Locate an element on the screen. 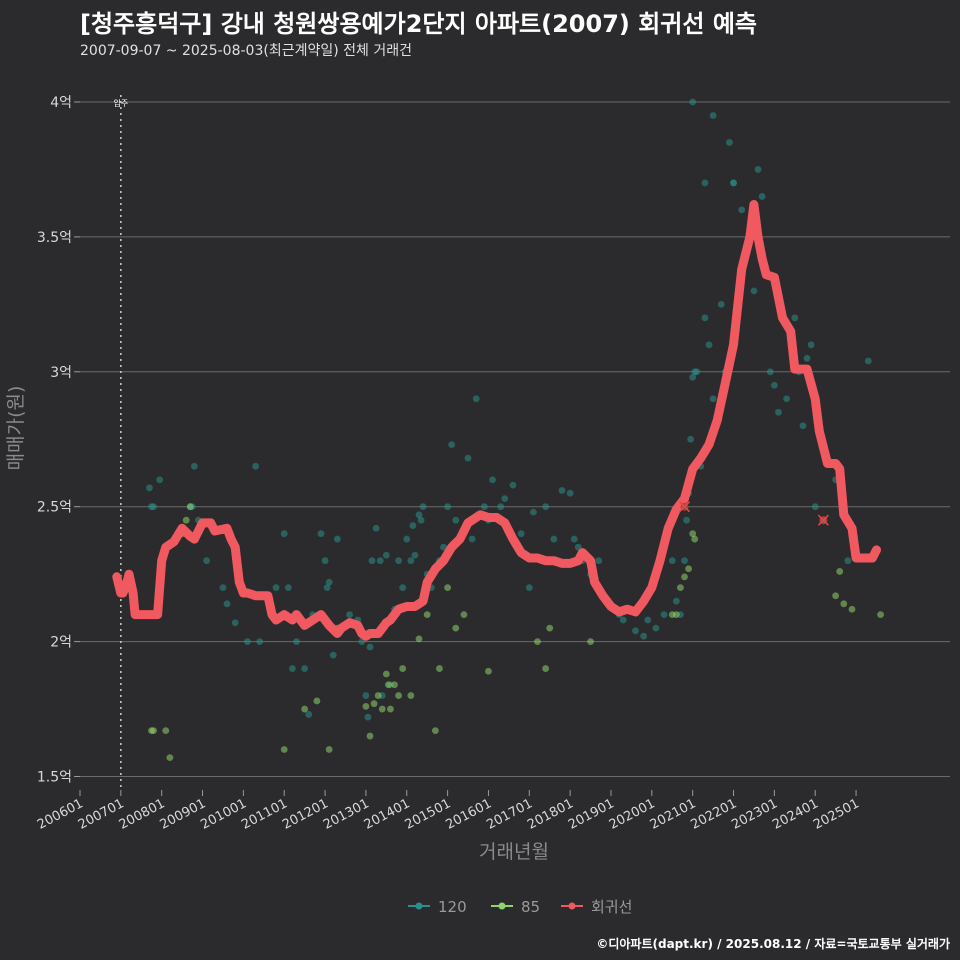  x-tick-label: 202401 is located at coordinates (795, 814).